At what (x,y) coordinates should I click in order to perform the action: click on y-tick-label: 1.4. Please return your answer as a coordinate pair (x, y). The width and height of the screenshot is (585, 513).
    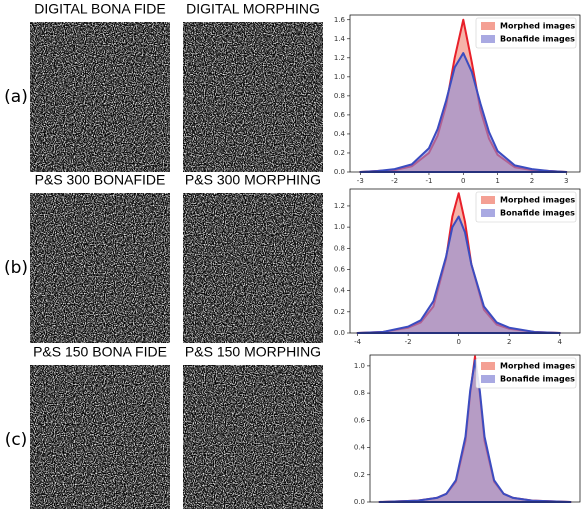
    Looking at the image, I should click on (340, 39).